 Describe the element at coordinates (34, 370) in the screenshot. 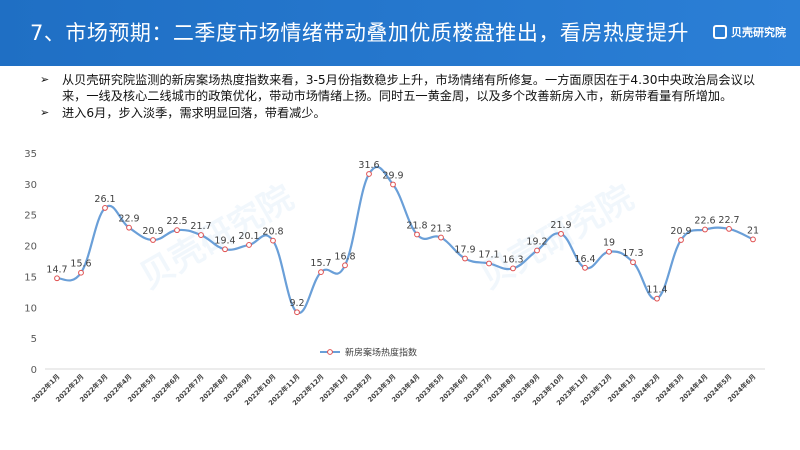

I see `y-tick-label: 0` at that location.